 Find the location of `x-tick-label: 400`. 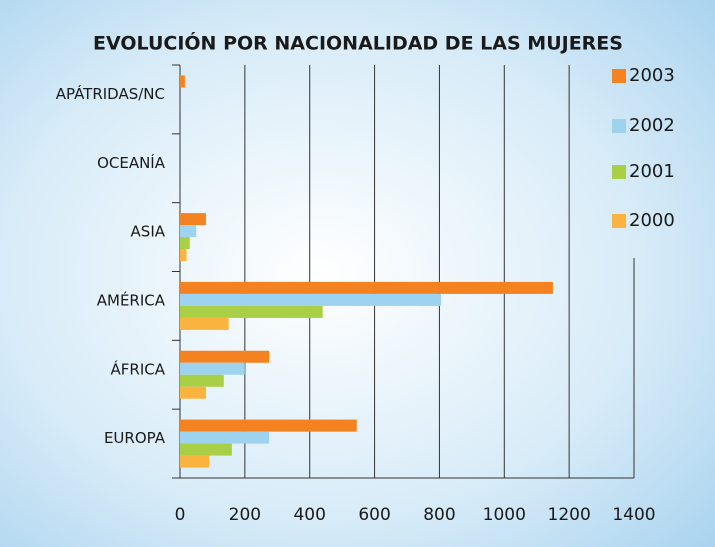

x-tick-label: 400 is located at coordinates (309, 515).